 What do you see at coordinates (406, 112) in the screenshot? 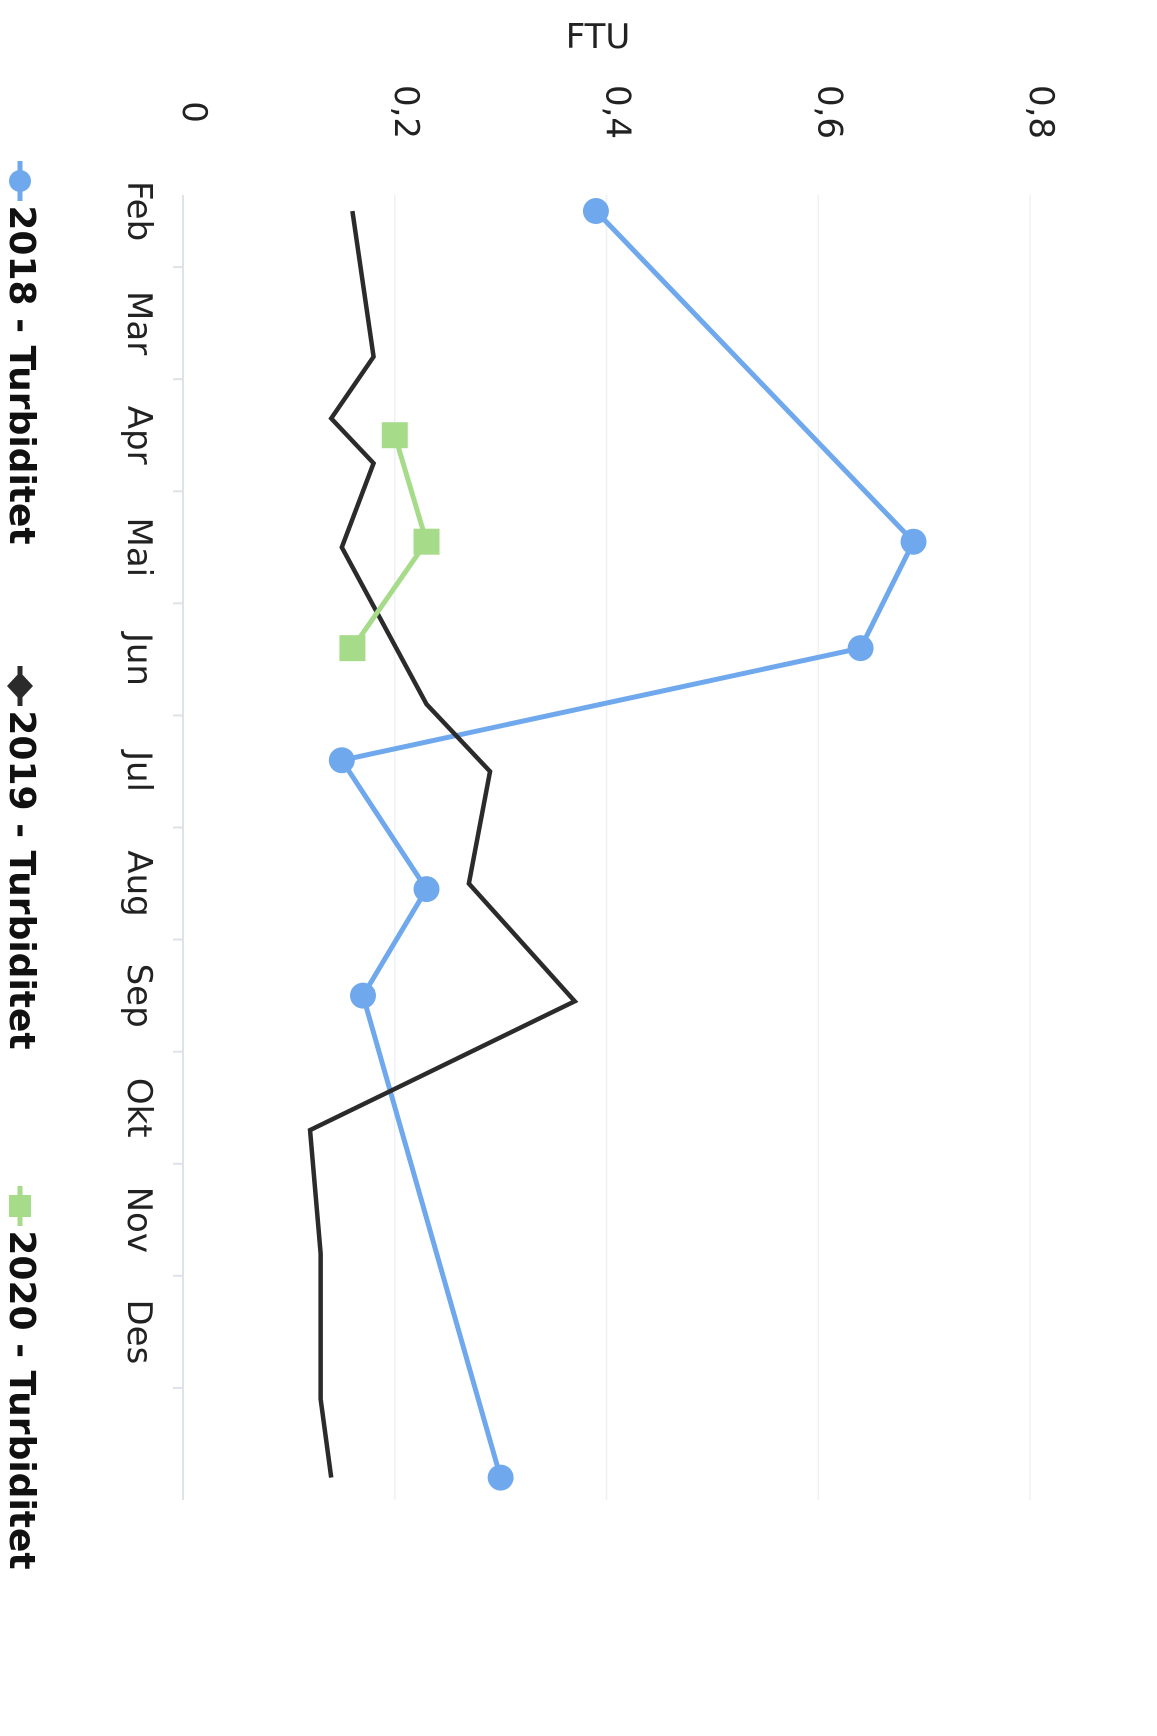
I see `y-tick-label: 0,2` at bounding box center [406, 112].